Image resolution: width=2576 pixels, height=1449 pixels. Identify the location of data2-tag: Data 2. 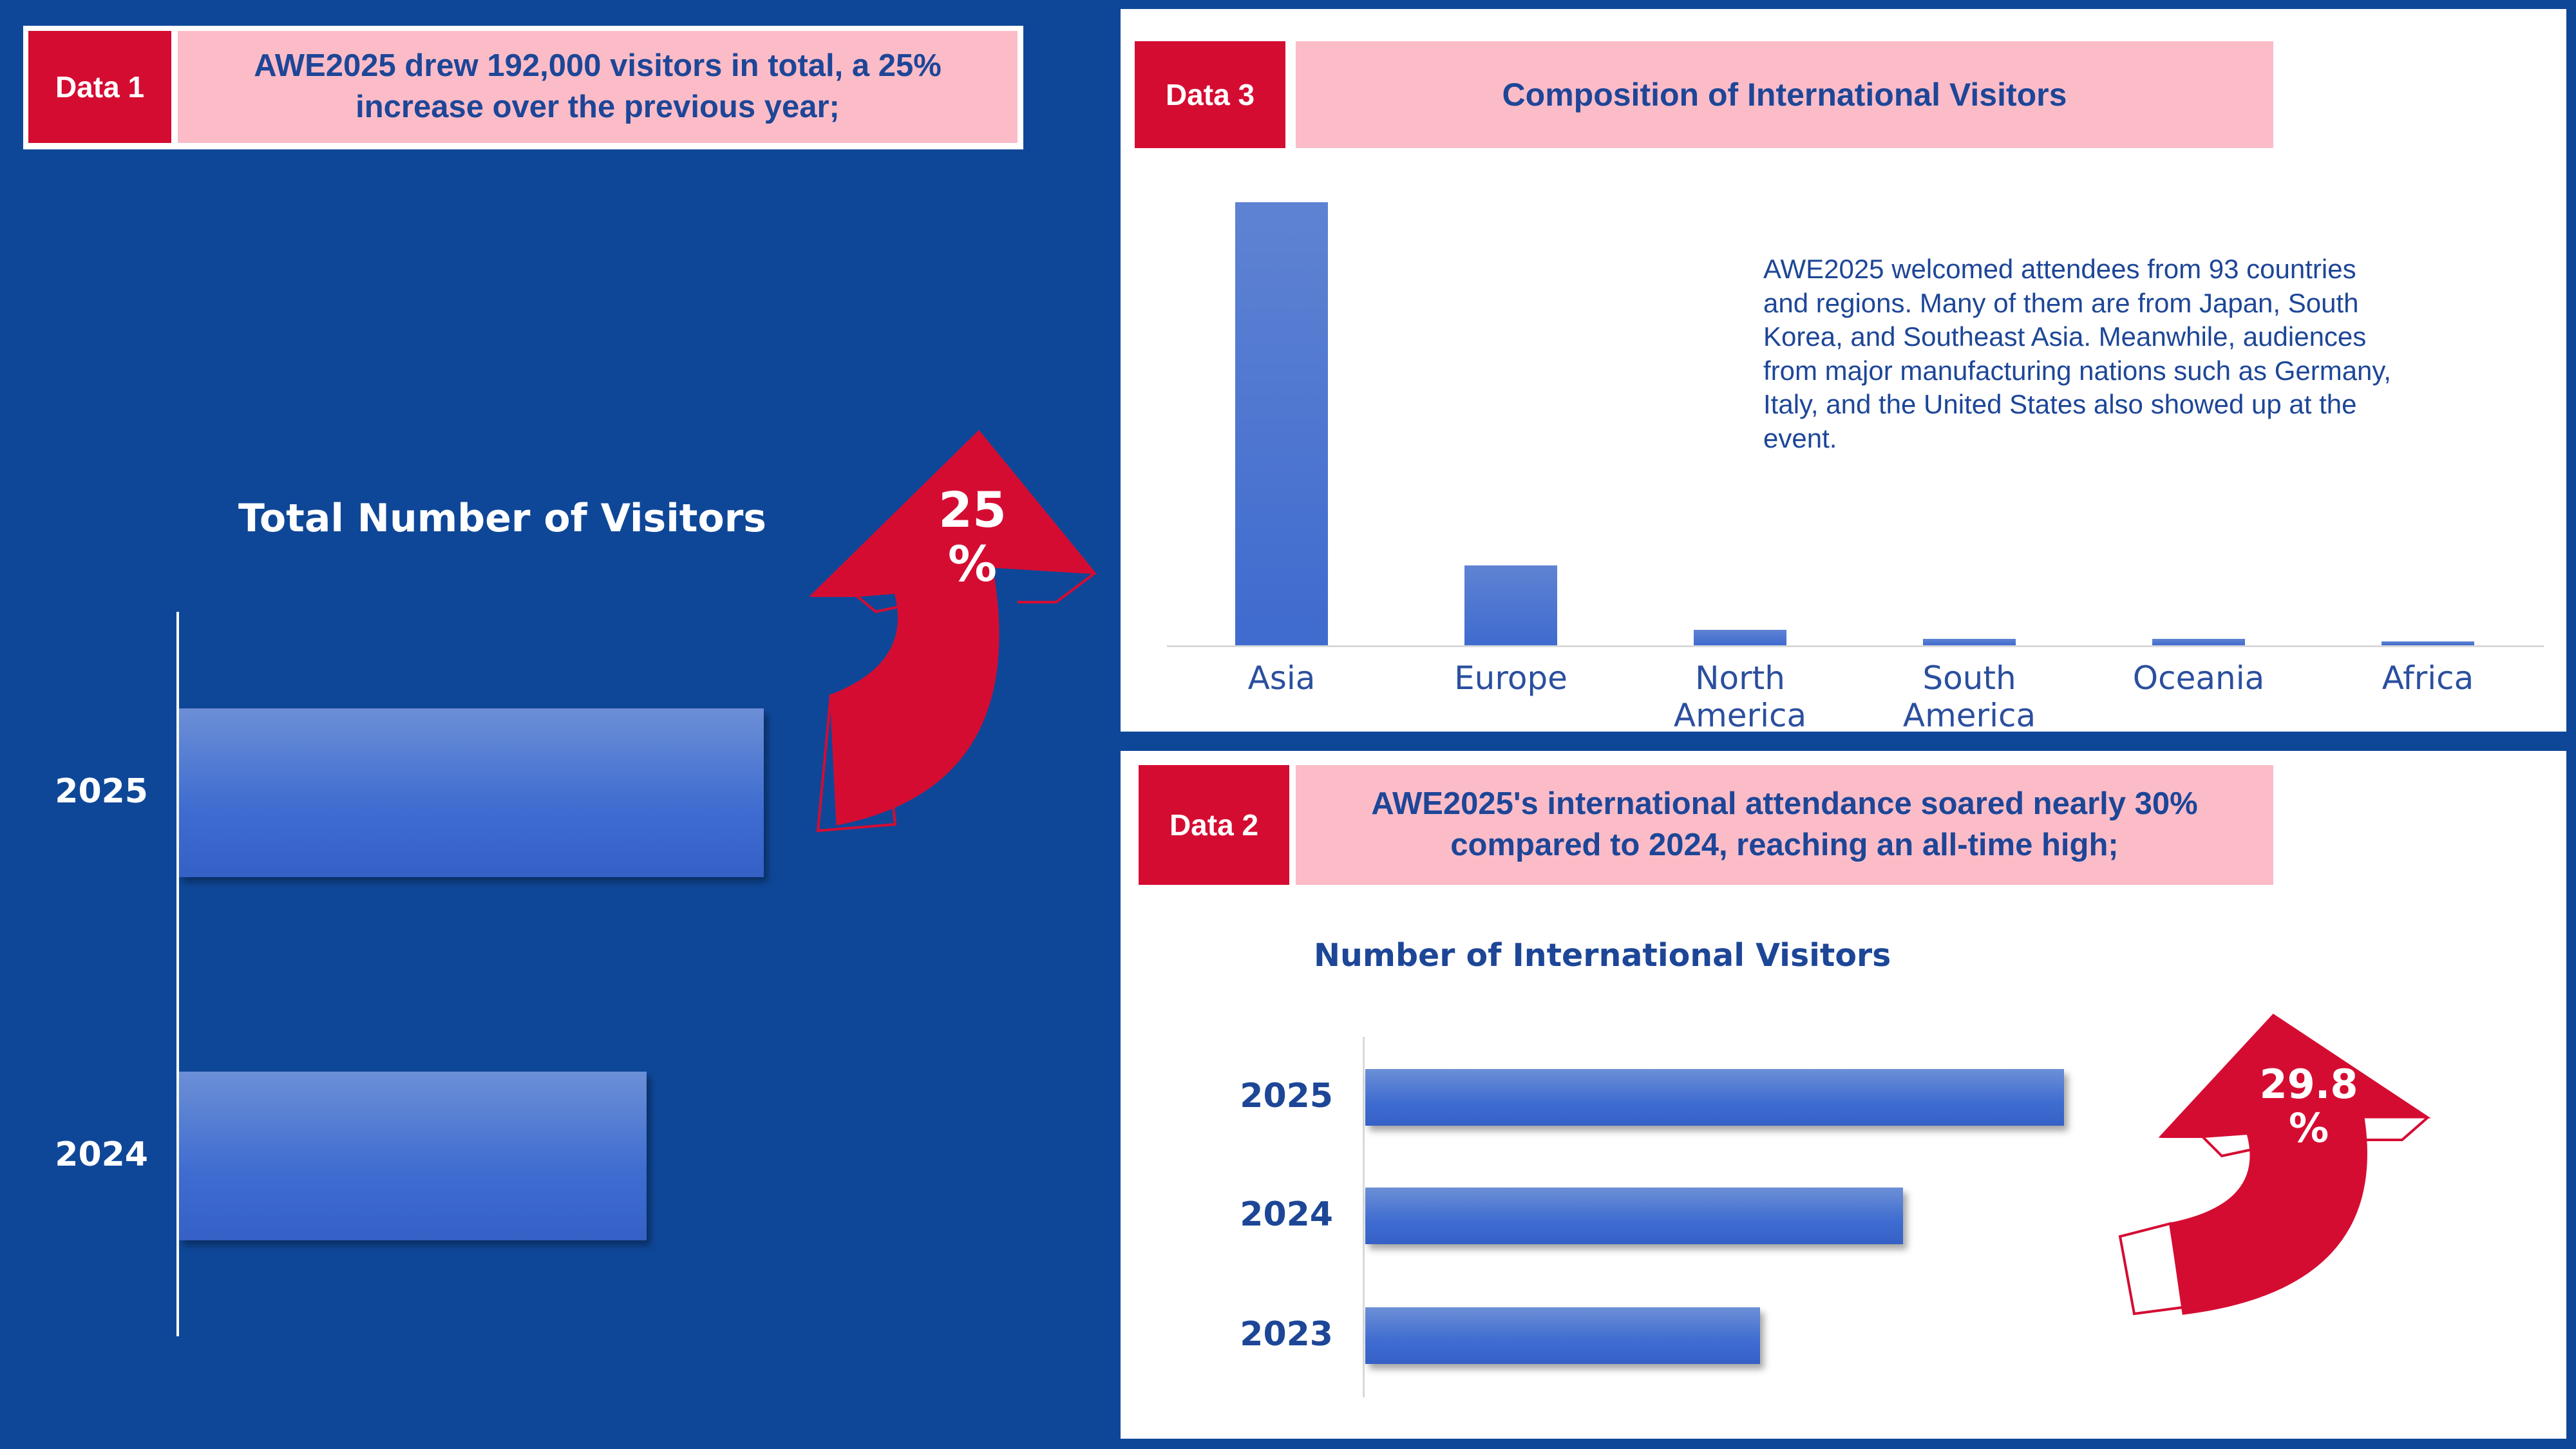
(1214, 825).